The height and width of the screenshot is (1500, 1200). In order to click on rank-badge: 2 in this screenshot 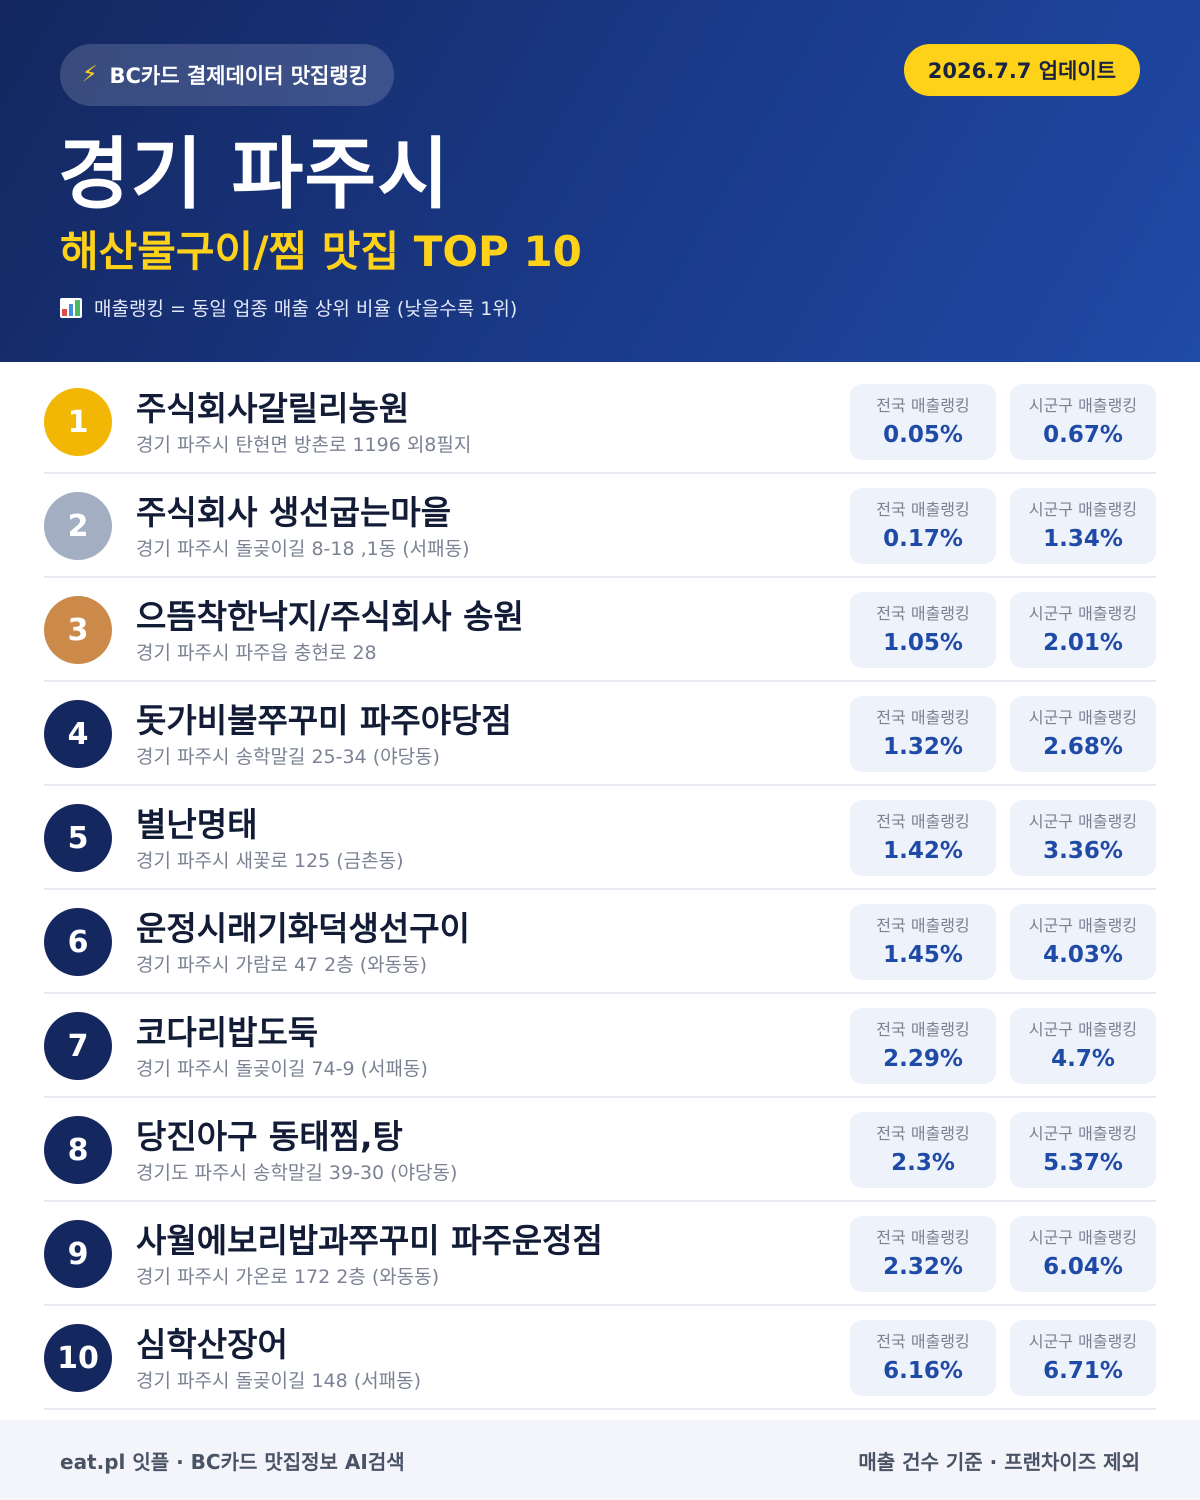, I will do `click(78, 526)`.